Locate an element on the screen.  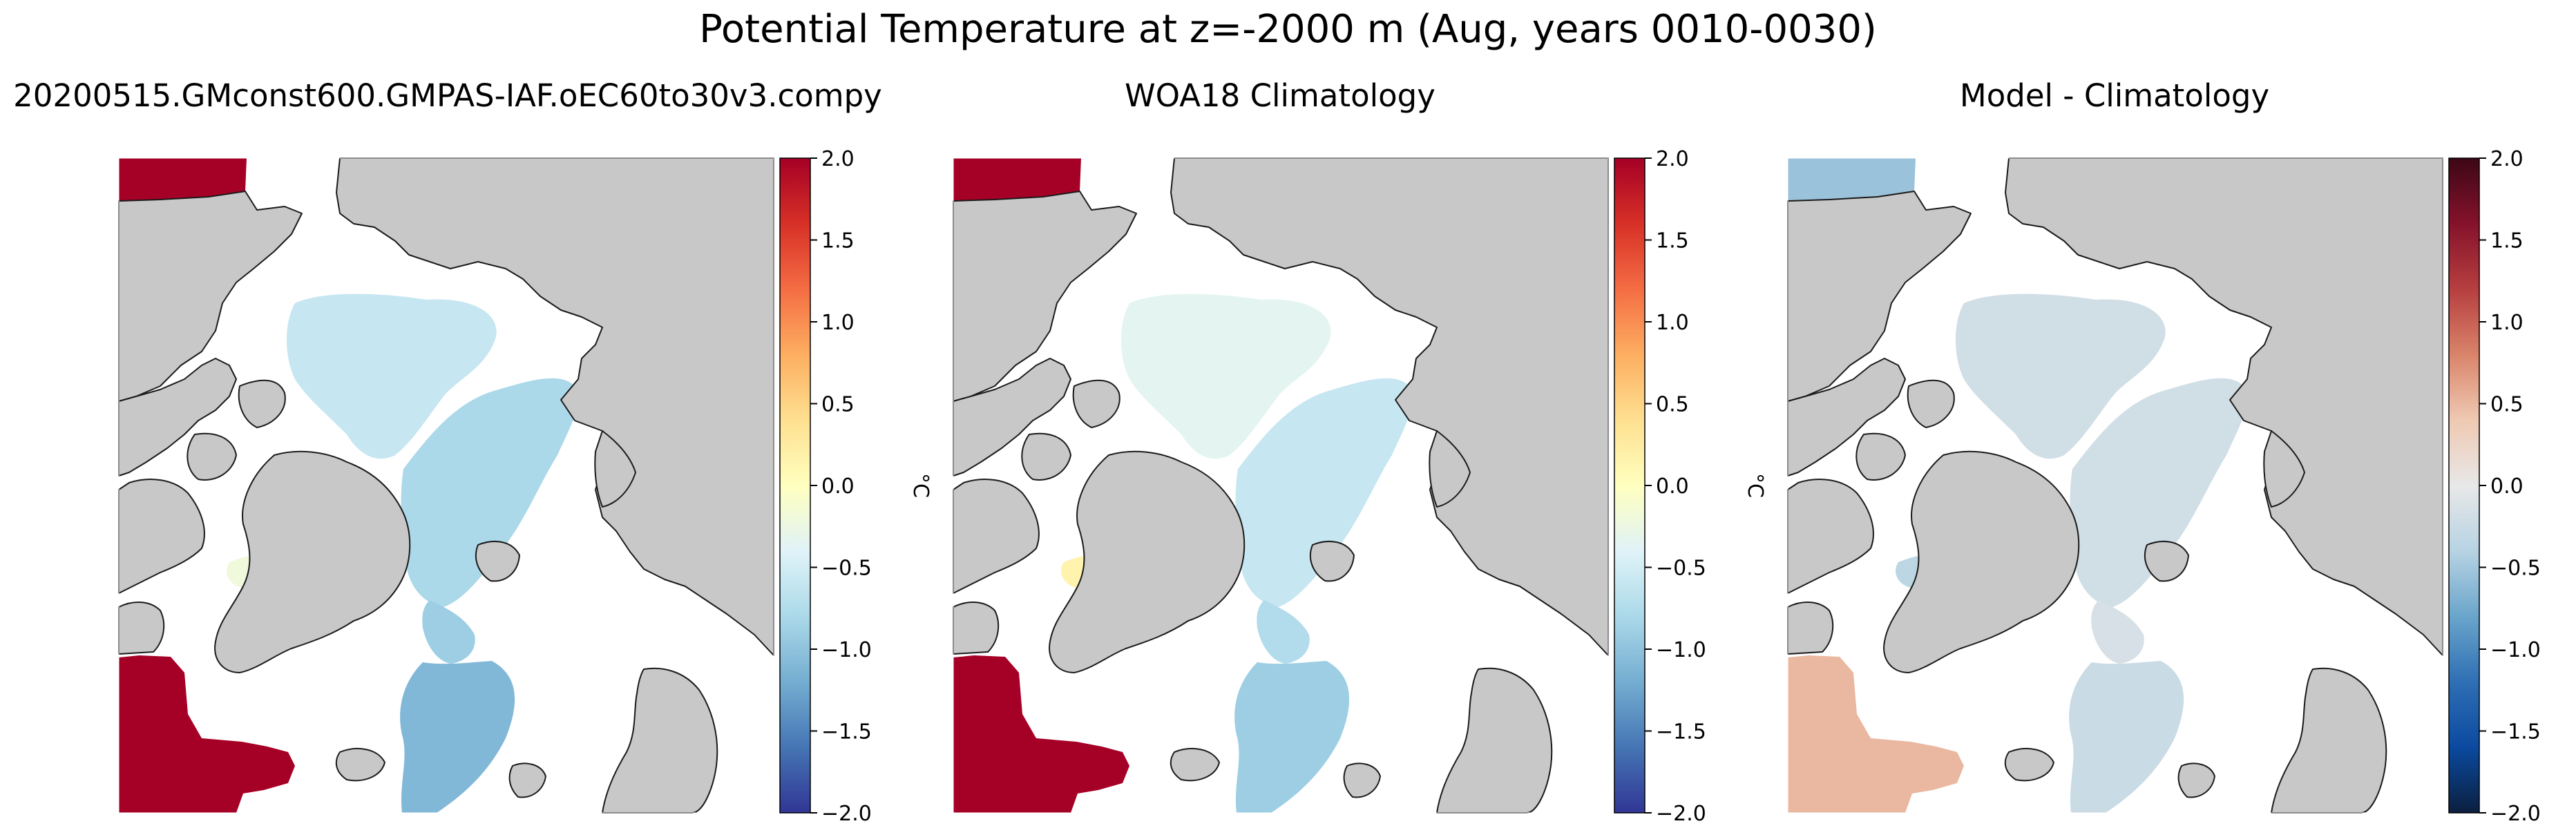
panel-title-difference: Model - Climatology is located at coordinates (2114, 95).